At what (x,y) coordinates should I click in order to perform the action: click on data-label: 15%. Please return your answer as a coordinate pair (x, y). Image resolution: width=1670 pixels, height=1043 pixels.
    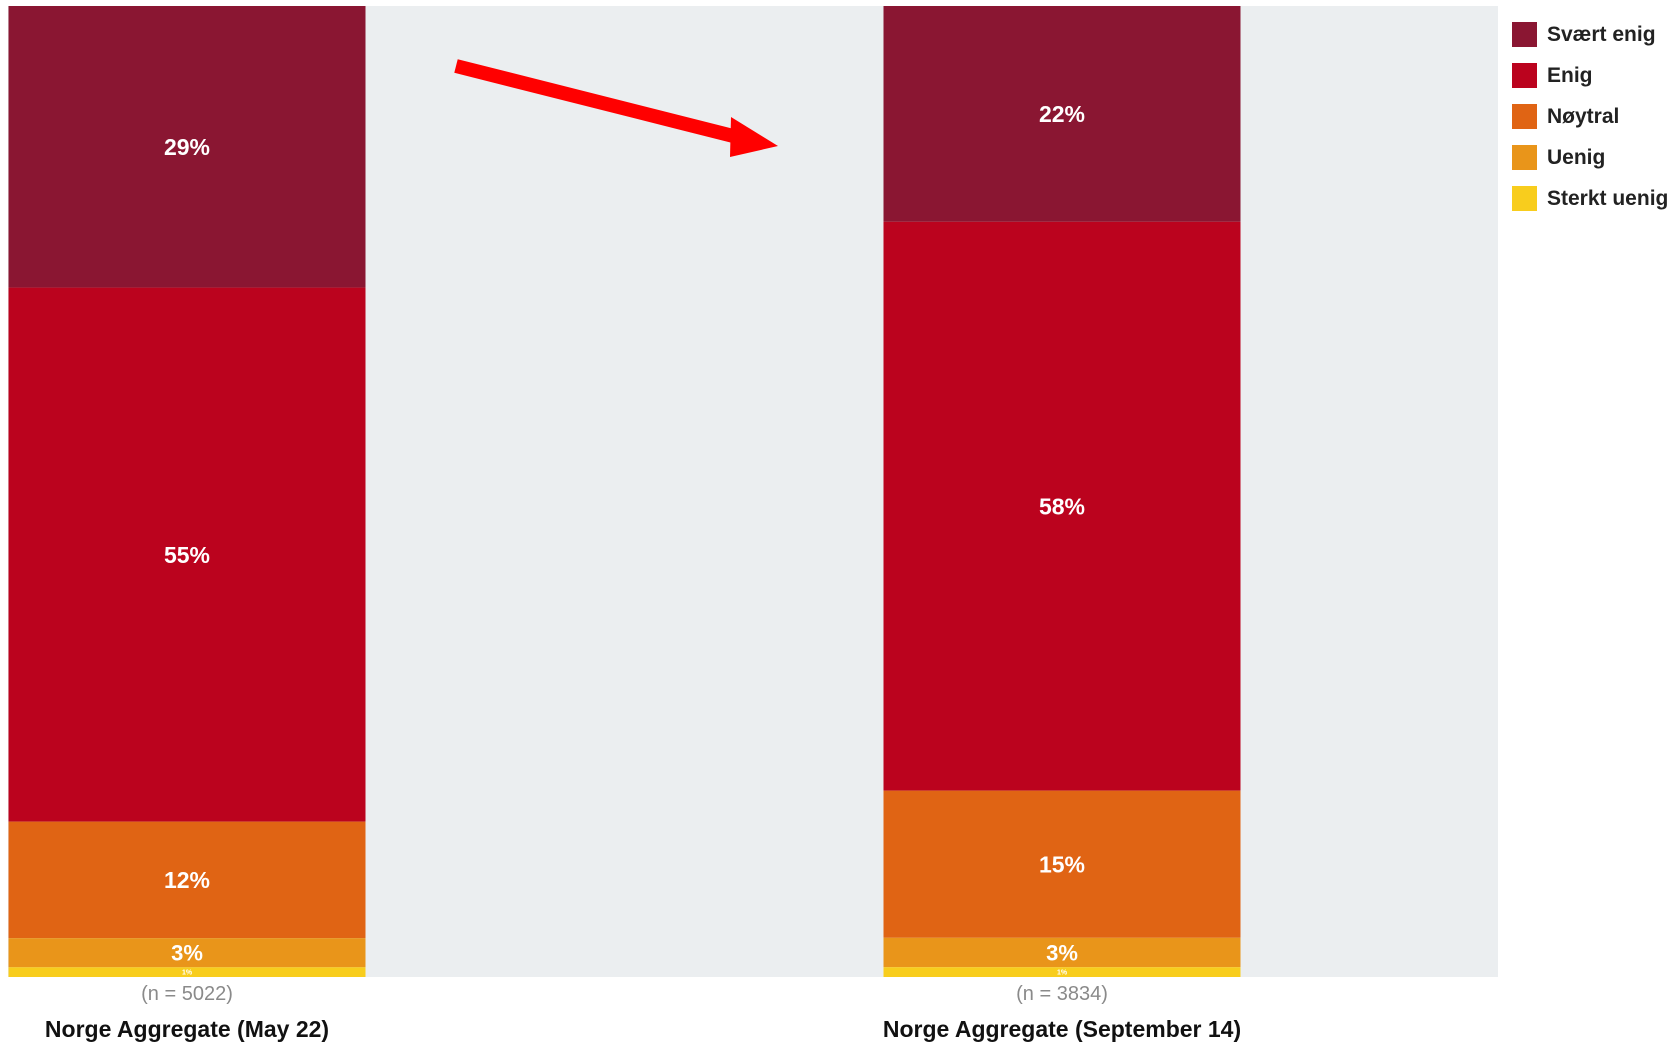
    Looking at the image, I should click on (1062, 864).